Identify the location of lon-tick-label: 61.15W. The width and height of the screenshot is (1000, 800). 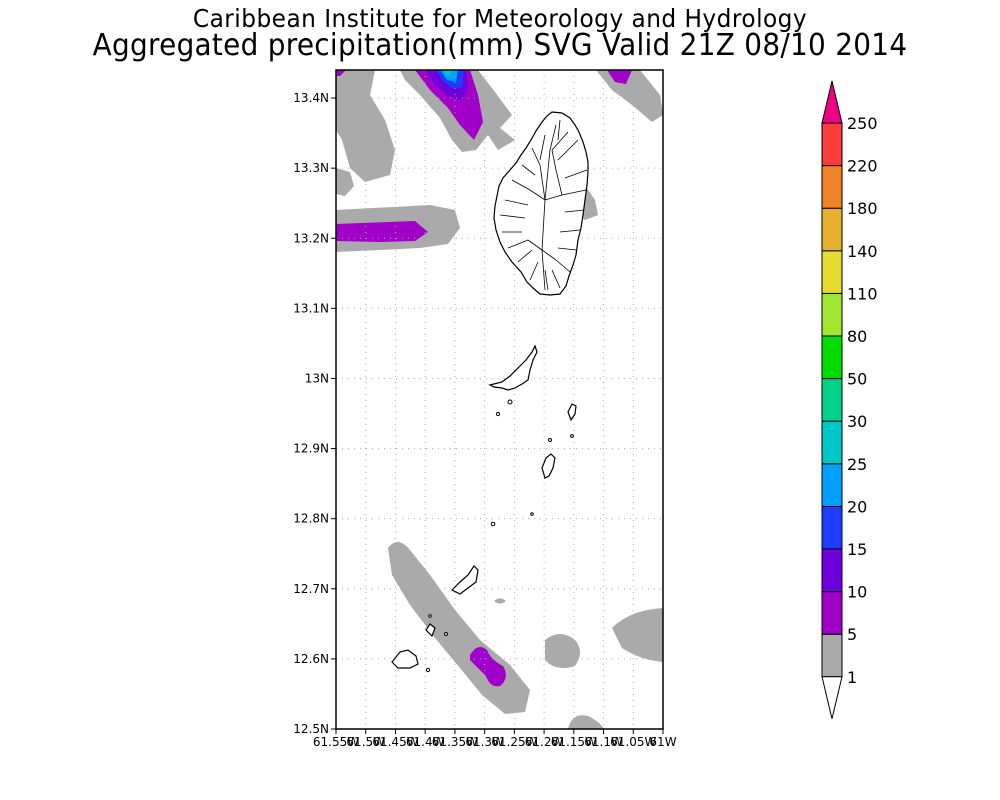
(574, 742).